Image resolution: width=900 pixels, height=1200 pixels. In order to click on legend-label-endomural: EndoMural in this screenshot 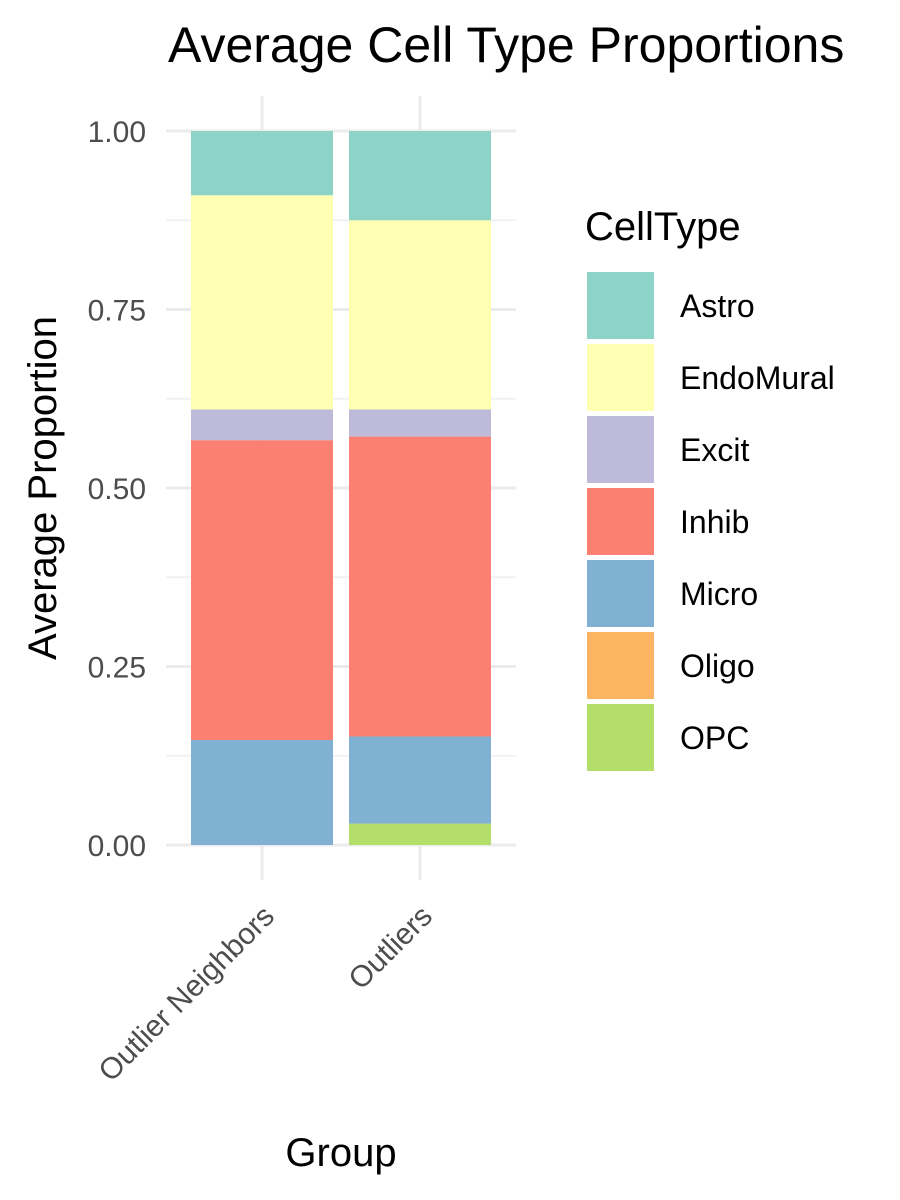, I will do `click(757, 378)`.